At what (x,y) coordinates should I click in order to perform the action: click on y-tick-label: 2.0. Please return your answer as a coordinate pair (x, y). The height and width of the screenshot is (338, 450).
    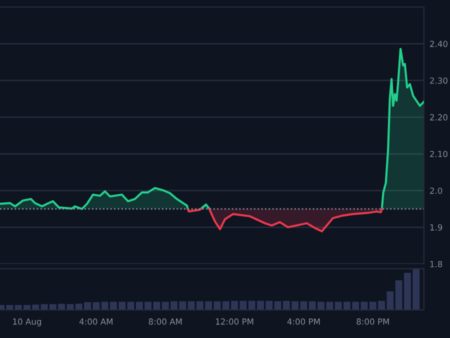
    Looking at the image, I should click on (436, 191).